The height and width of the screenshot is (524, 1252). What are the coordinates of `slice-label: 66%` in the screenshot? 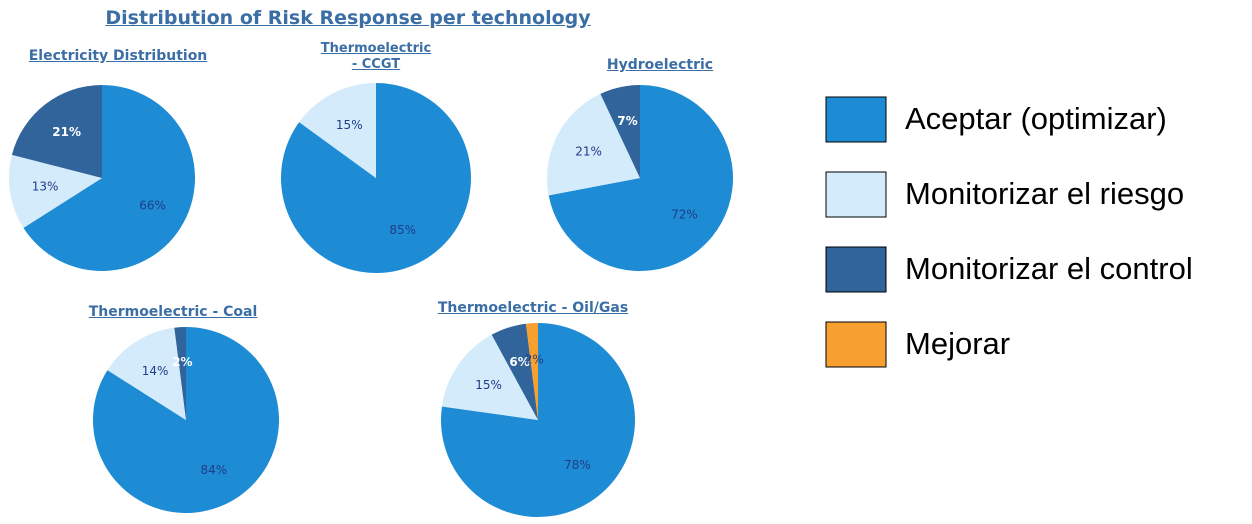 It's located at (152, 205).